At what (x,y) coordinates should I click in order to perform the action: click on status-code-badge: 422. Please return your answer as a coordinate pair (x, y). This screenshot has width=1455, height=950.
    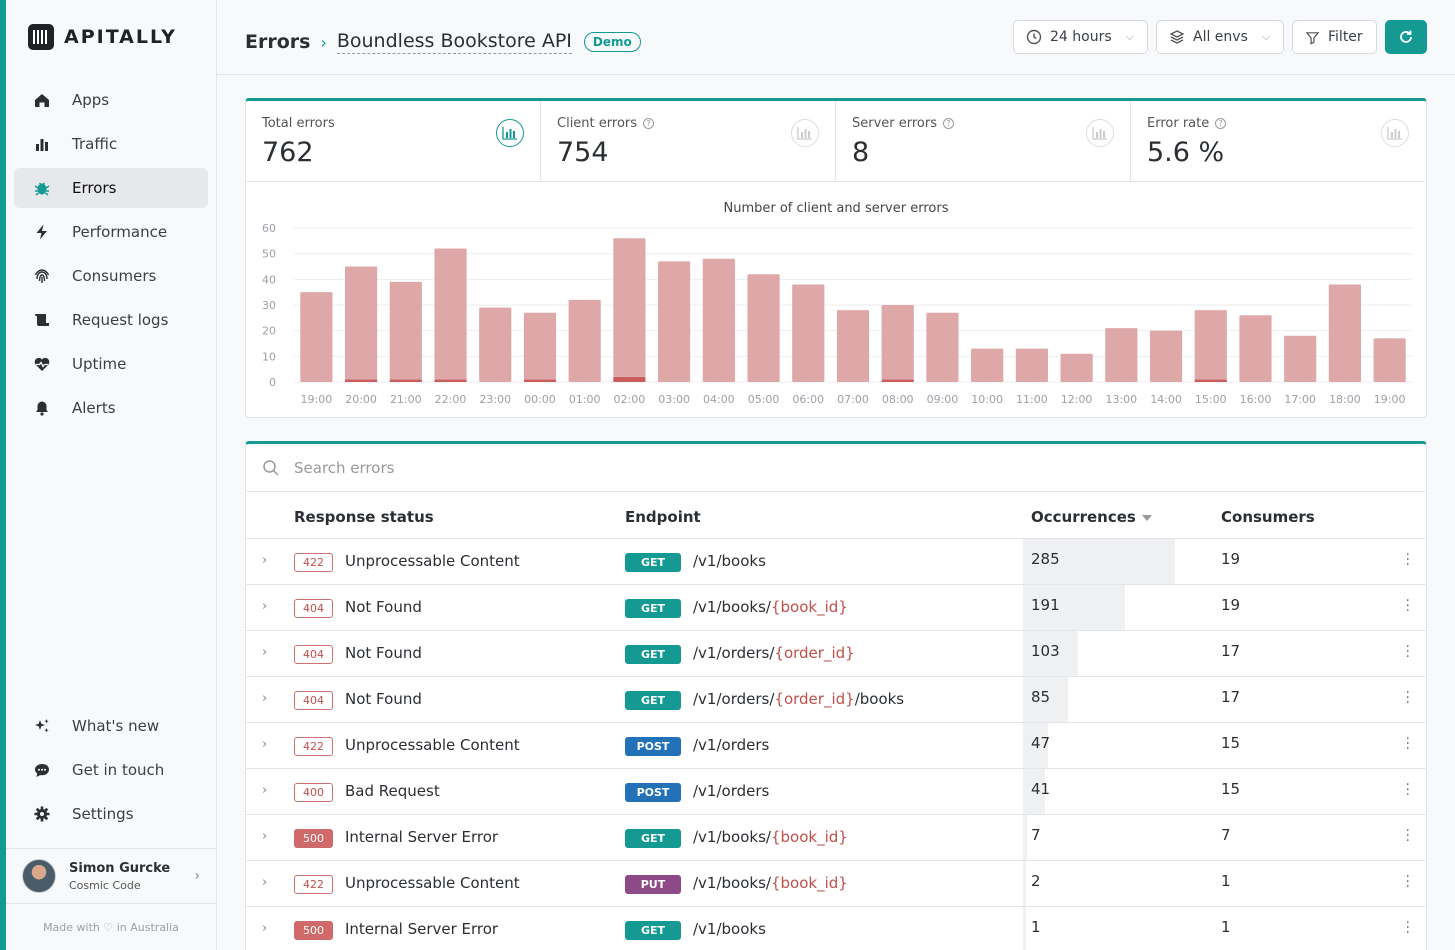
    Looking at the image, I should click on (313, 562).